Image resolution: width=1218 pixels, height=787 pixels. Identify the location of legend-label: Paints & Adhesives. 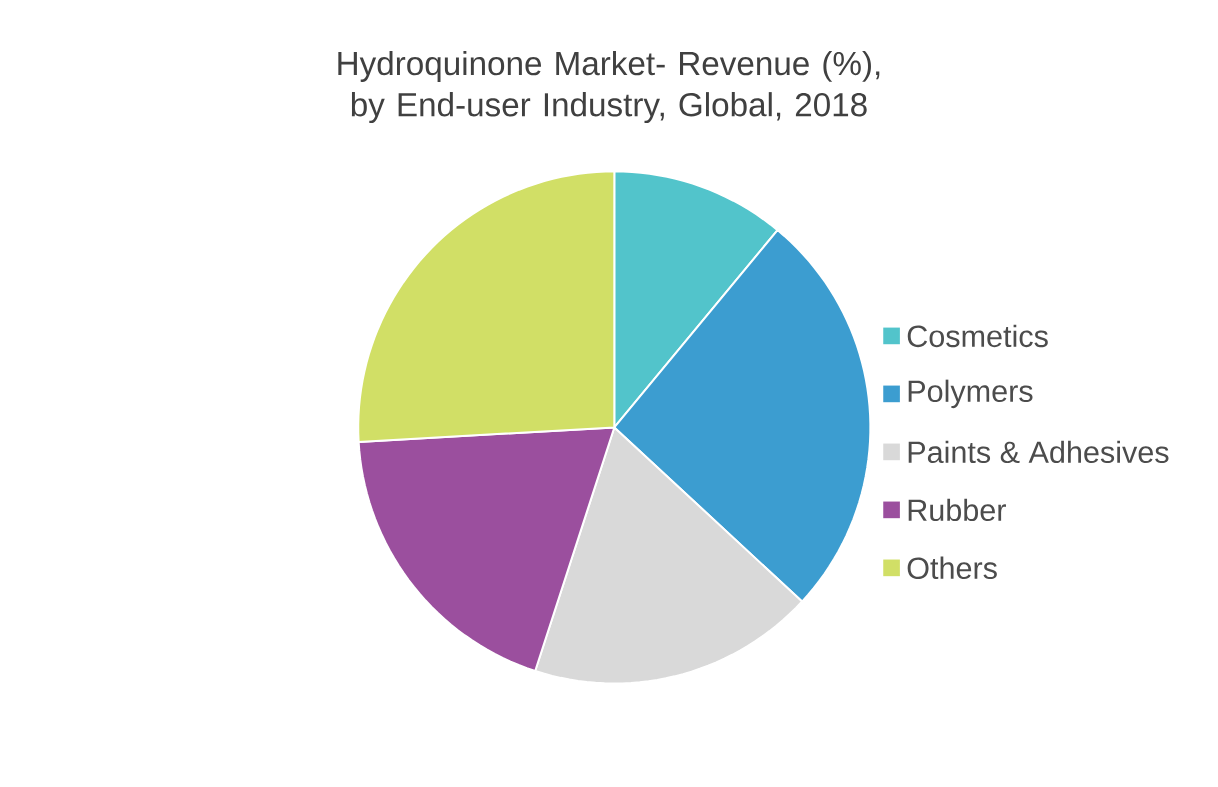
(1038, 452).